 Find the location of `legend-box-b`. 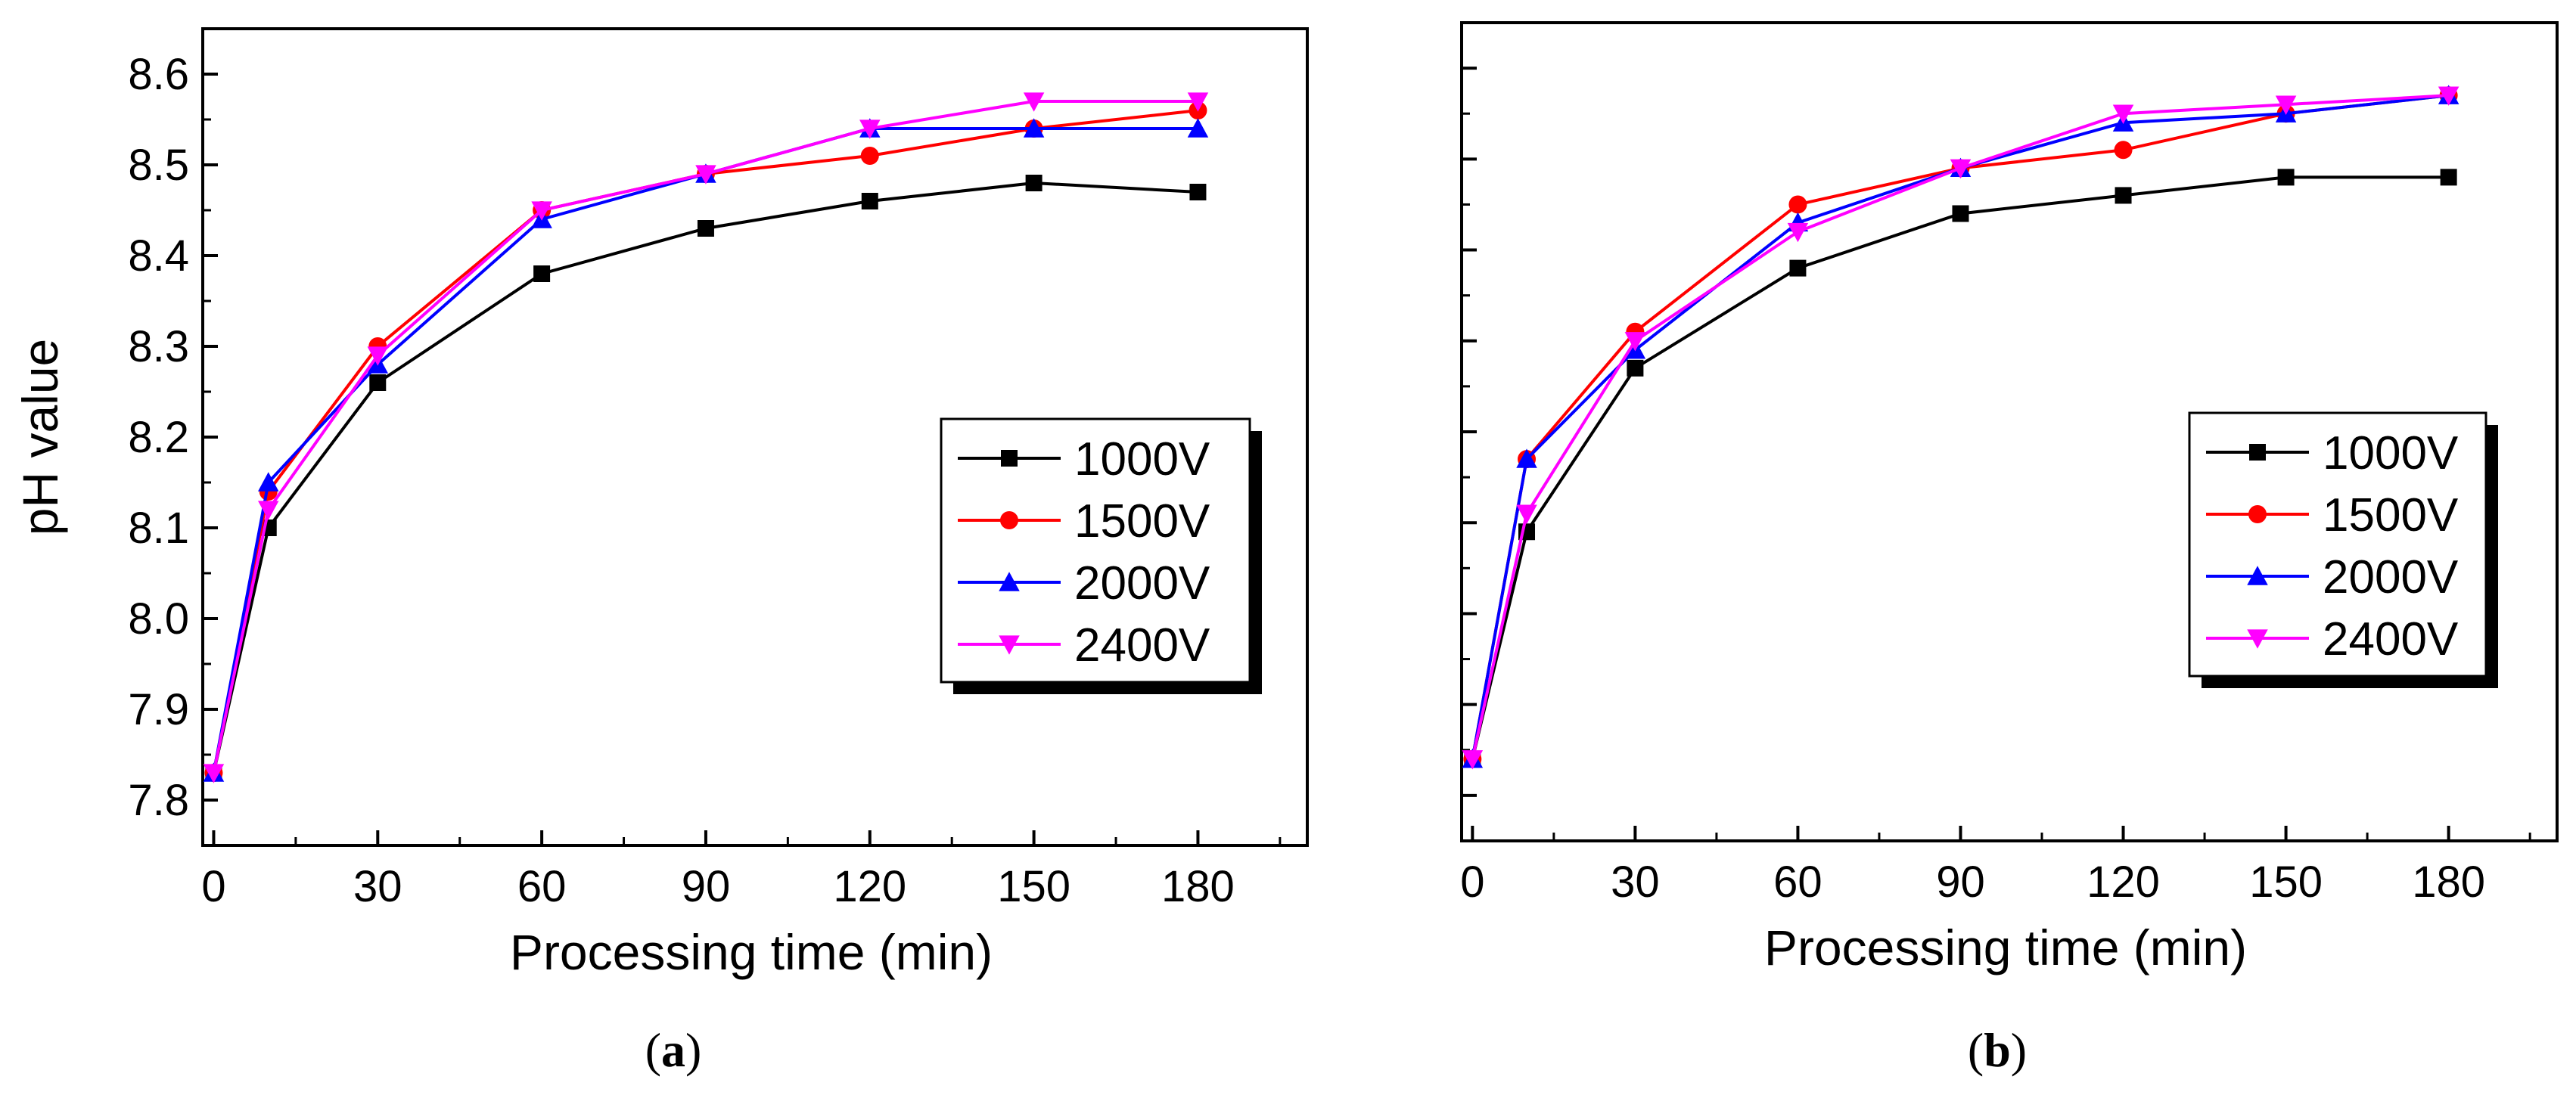

legend-box-b is located at coordinates (2337, 544).